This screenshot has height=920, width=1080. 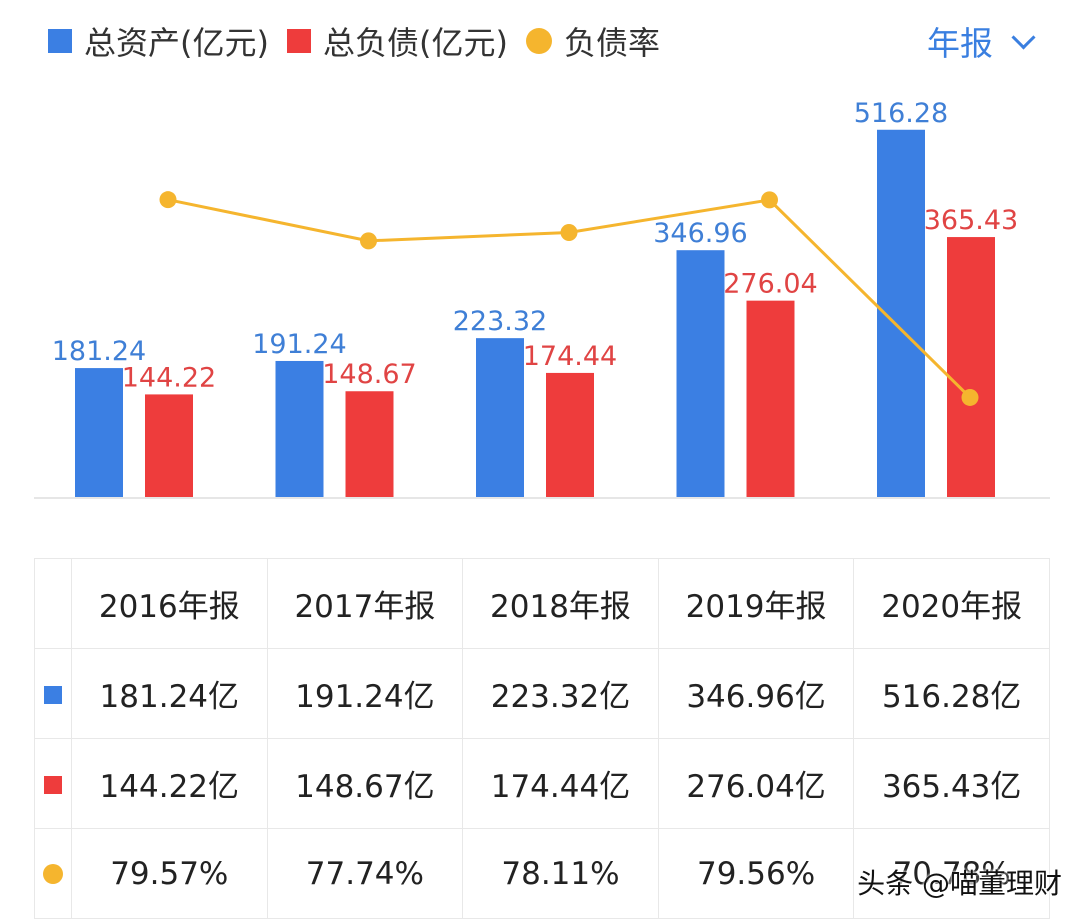 I want to click on table-cell: 516.28亿, so click(x=951, y=693).